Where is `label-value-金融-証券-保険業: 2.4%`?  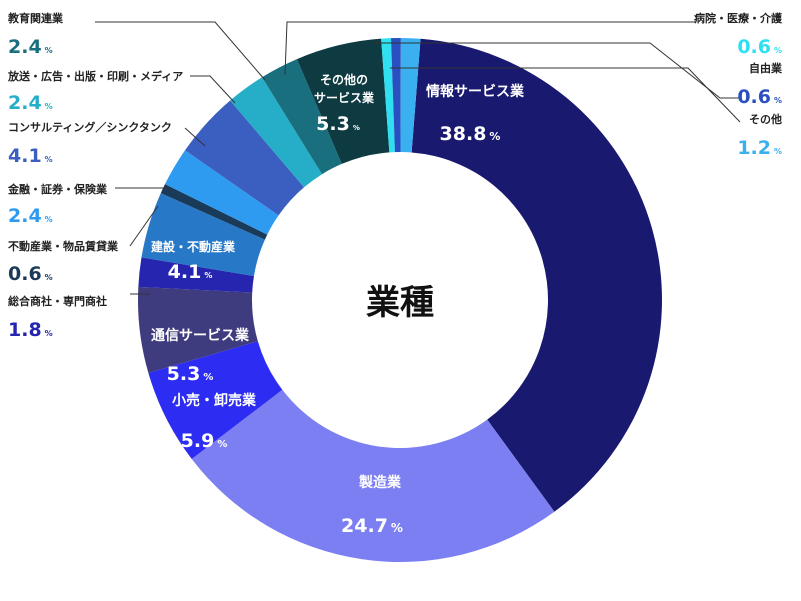
label-value-金融-証券-保険業: 2.4% is located at coordinates (30, 216).